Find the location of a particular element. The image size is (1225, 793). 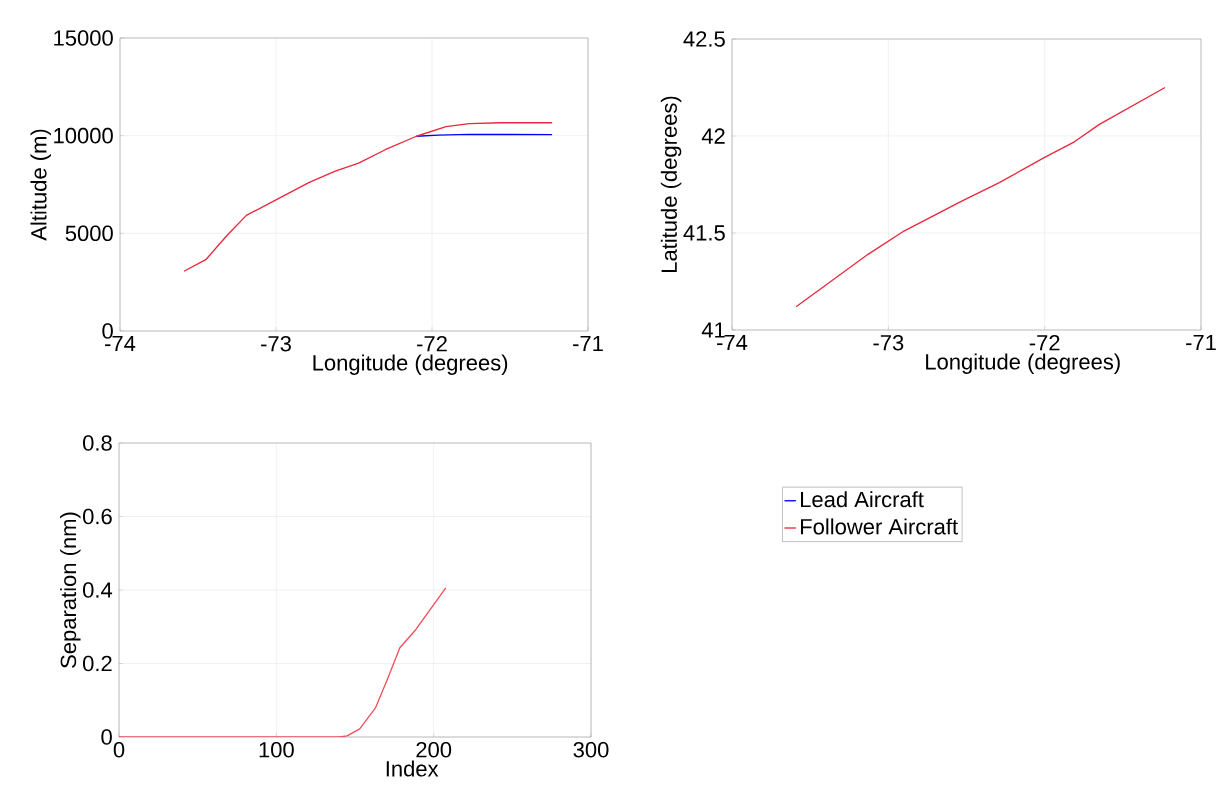

y-tick-label: 0.6 is located at coordinates (97, 516).